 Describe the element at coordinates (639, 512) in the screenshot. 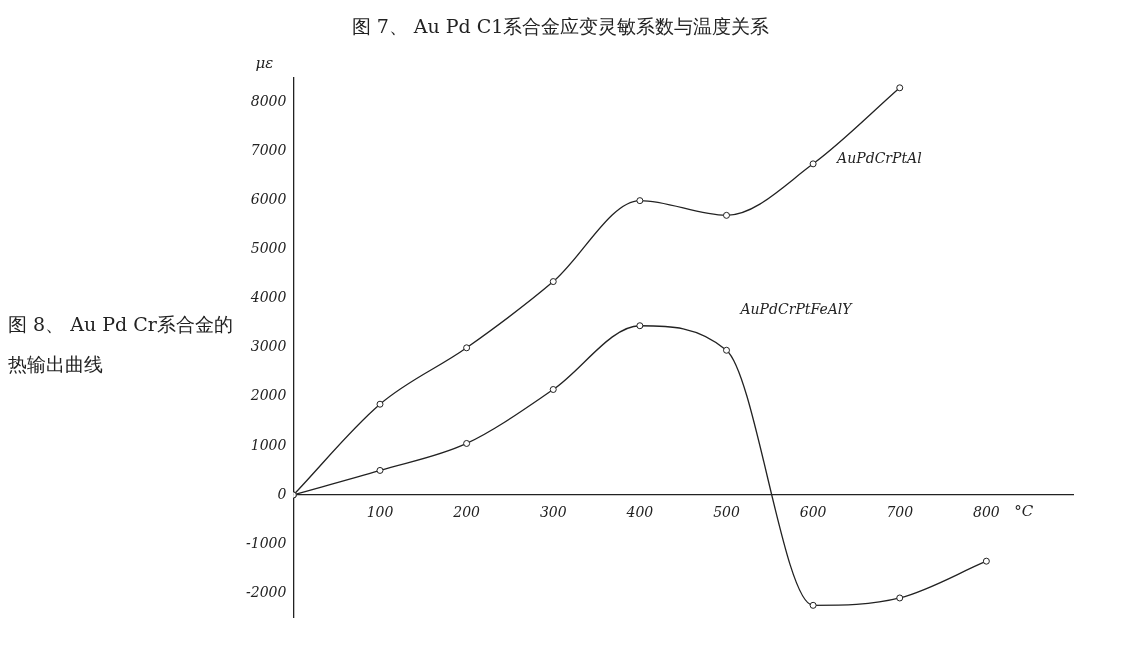

I see `x-tick-label: 400` at that location.